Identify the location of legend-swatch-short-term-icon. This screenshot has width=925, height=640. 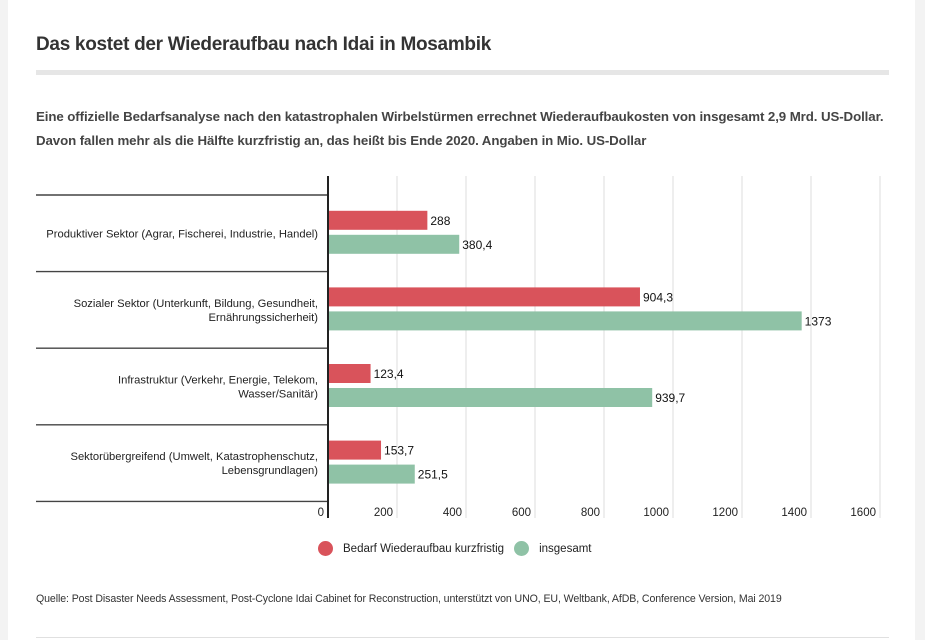
(325, 548).